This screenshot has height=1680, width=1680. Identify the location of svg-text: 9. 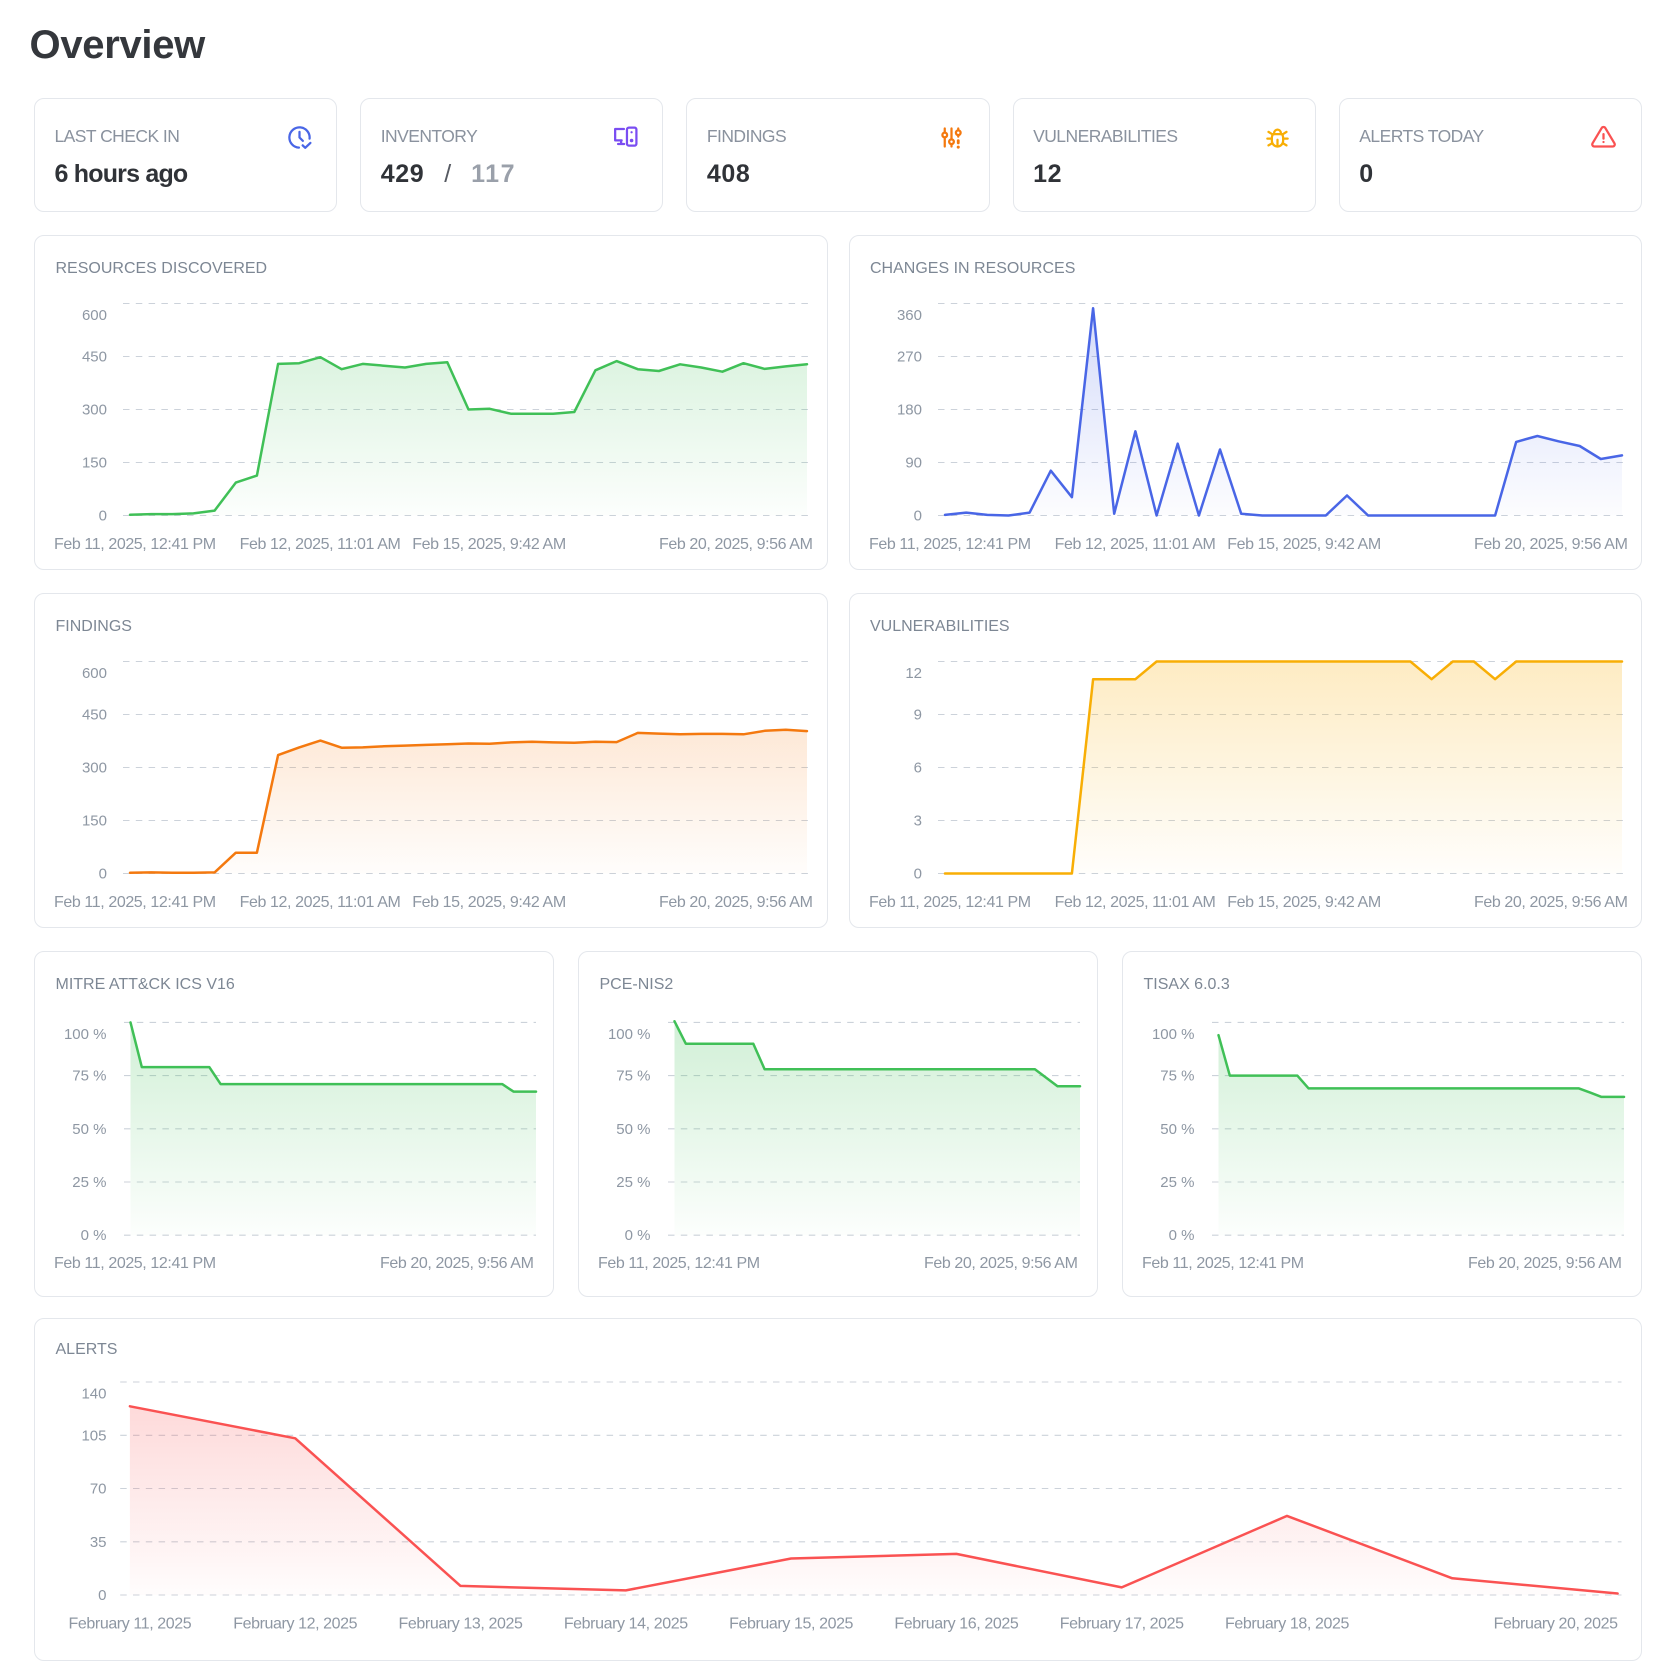
(917, 715).